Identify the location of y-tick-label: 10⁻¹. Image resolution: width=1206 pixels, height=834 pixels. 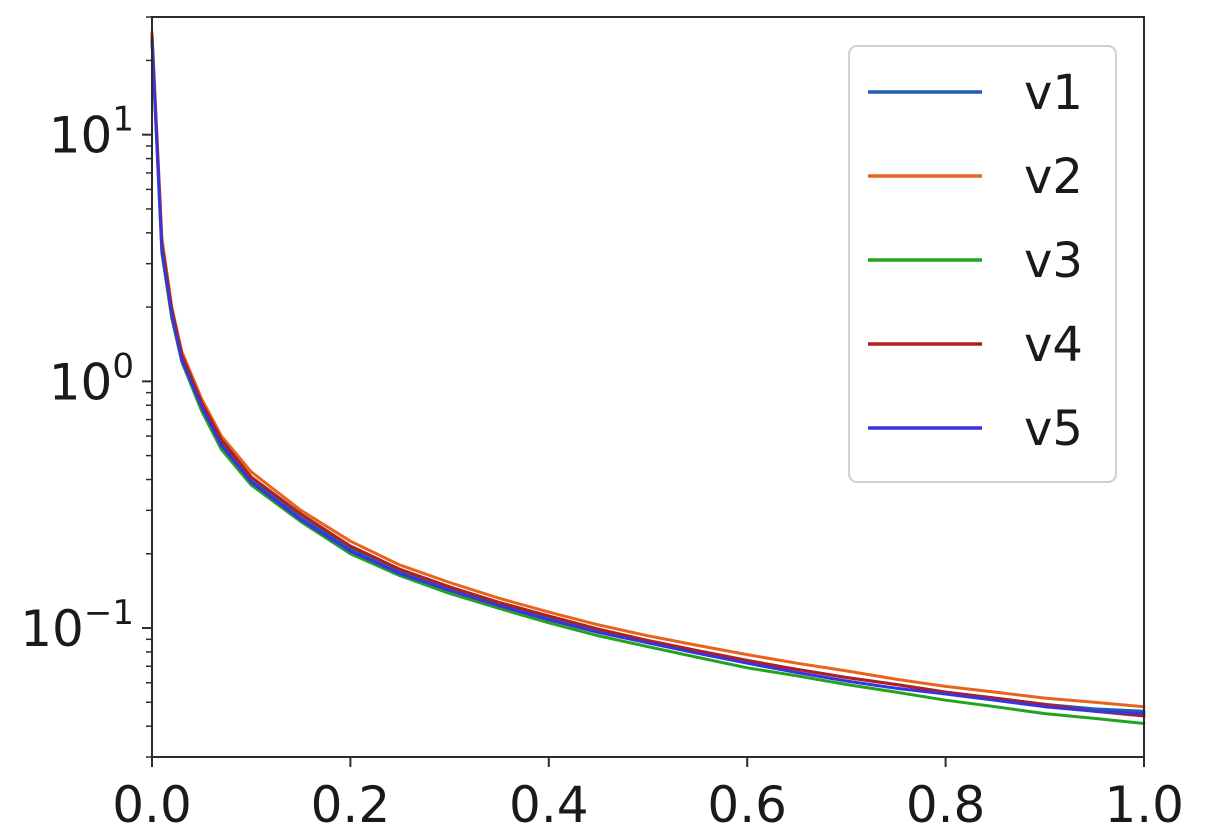
(77, 625).